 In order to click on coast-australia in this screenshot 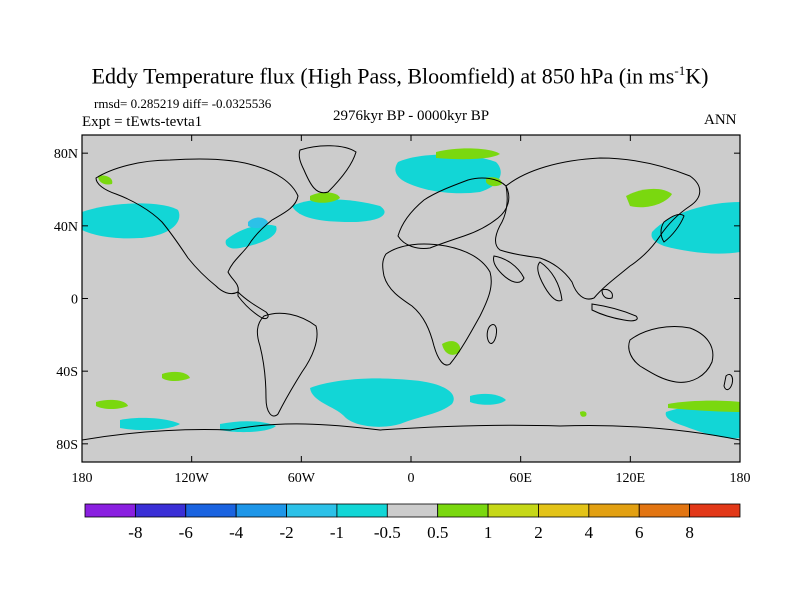, I will do `click(671, 354)`.